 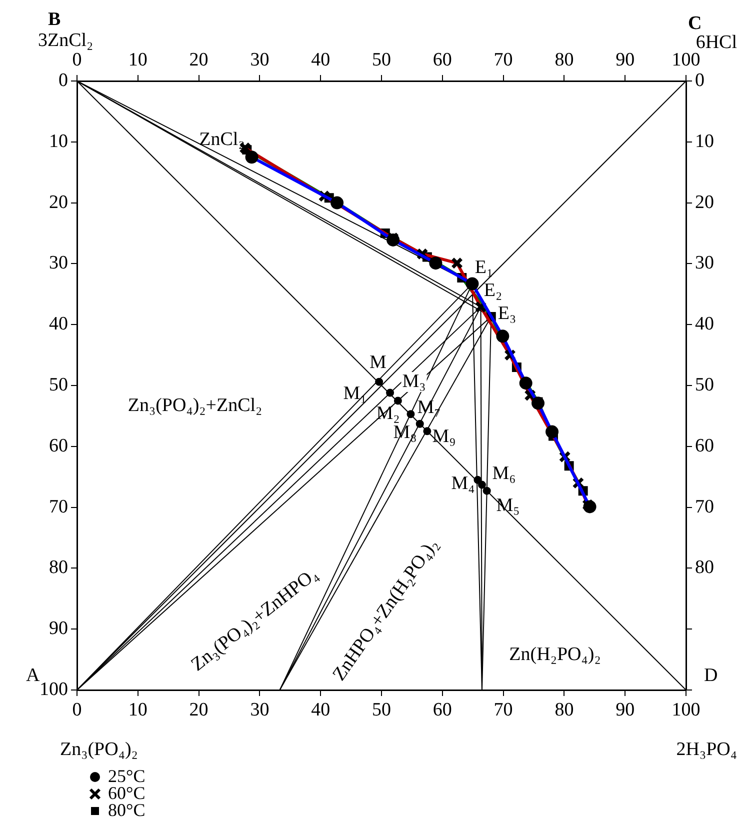 What do you see at coordinates (504, 473) in the screenshot?
I see `annotation: M₆` at bounding box center [504, 473].